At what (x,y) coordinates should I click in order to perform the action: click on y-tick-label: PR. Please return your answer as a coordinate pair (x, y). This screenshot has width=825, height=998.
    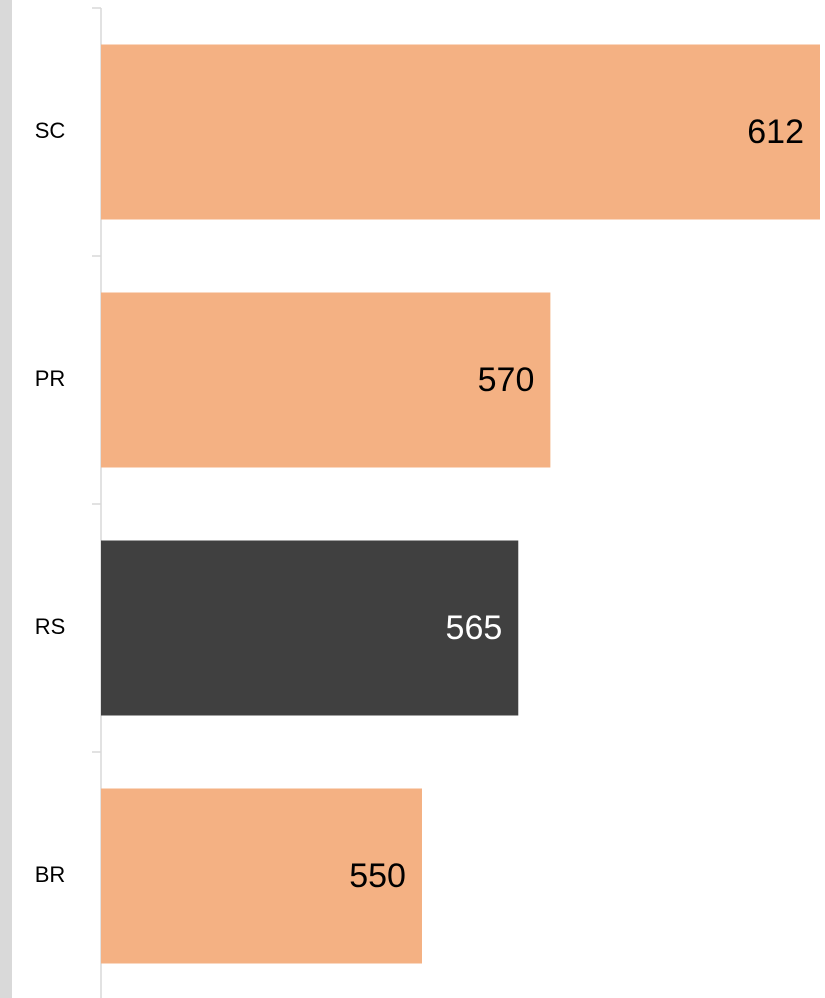
    Looking at the image, I should click on (50, 378).